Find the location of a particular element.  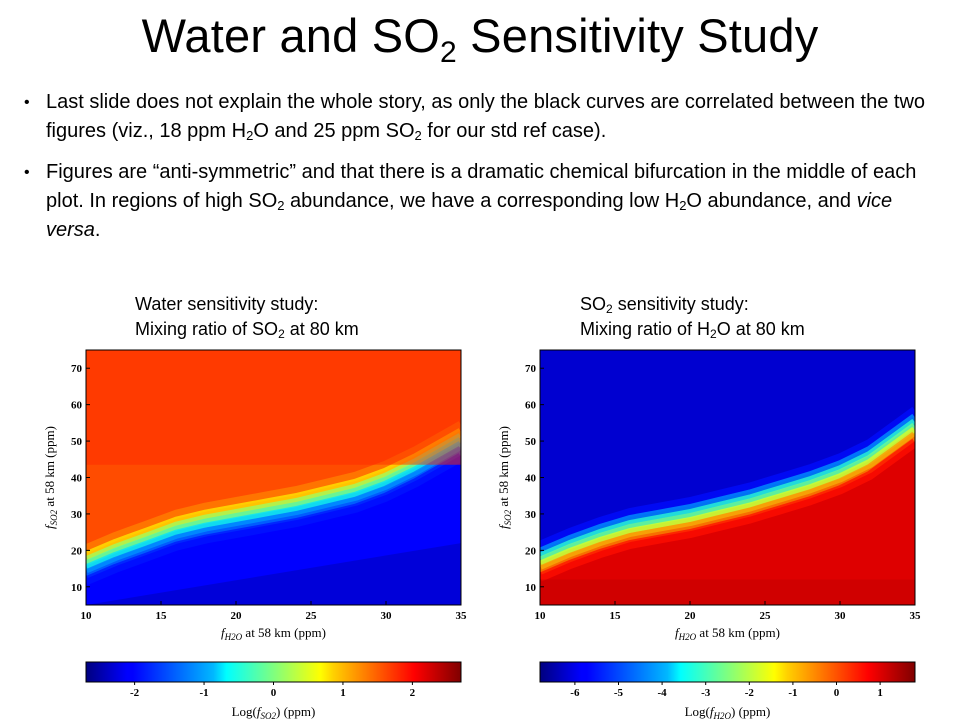

title-text: Water and SO is located at coordinates (291, 35).